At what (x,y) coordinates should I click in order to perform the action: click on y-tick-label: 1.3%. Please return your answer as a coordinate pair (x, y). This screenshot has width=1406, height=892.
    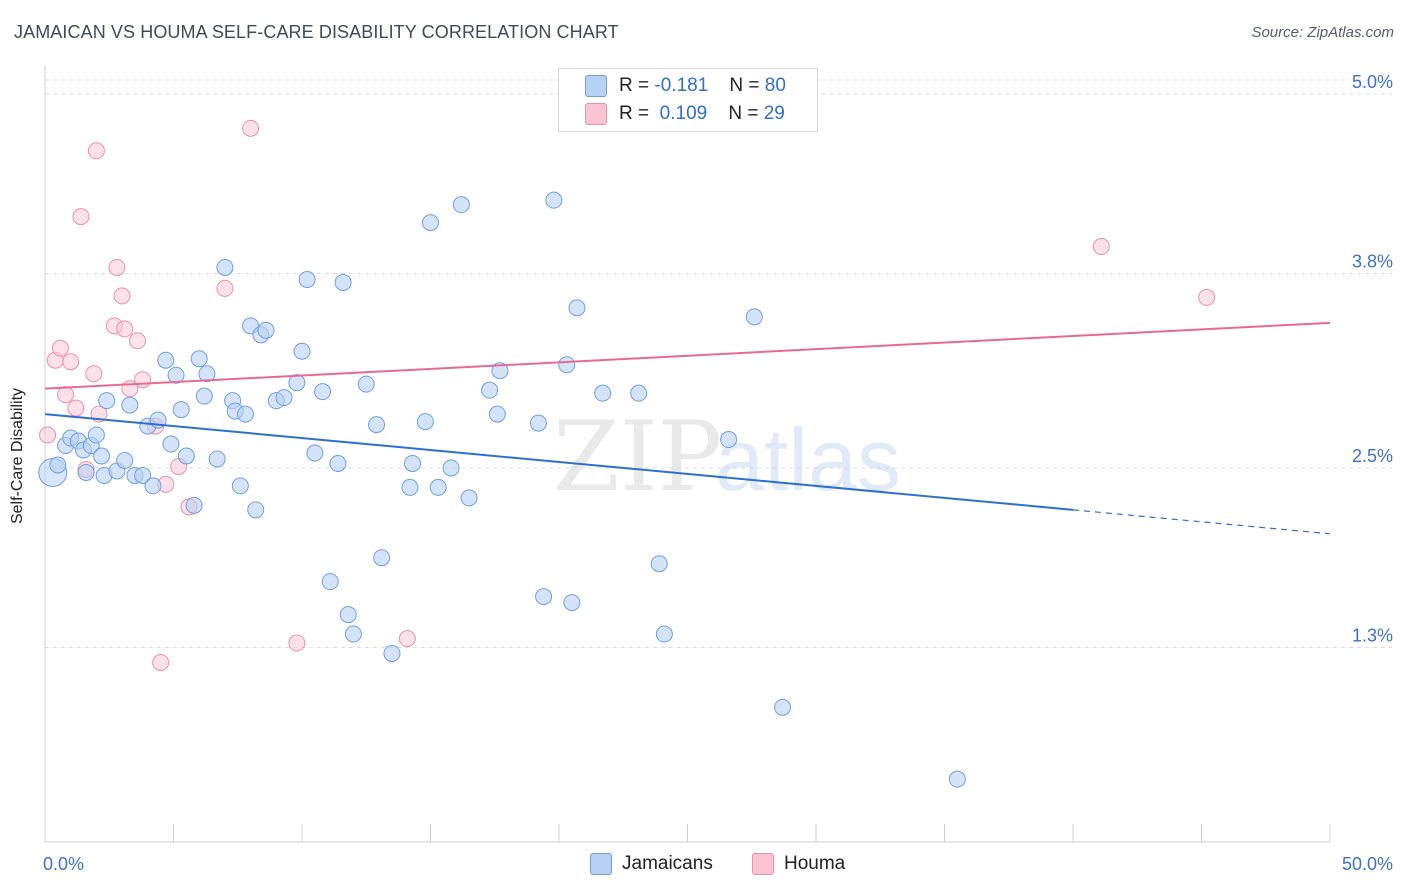
    Looking at the image, I should click on (1372, 636).